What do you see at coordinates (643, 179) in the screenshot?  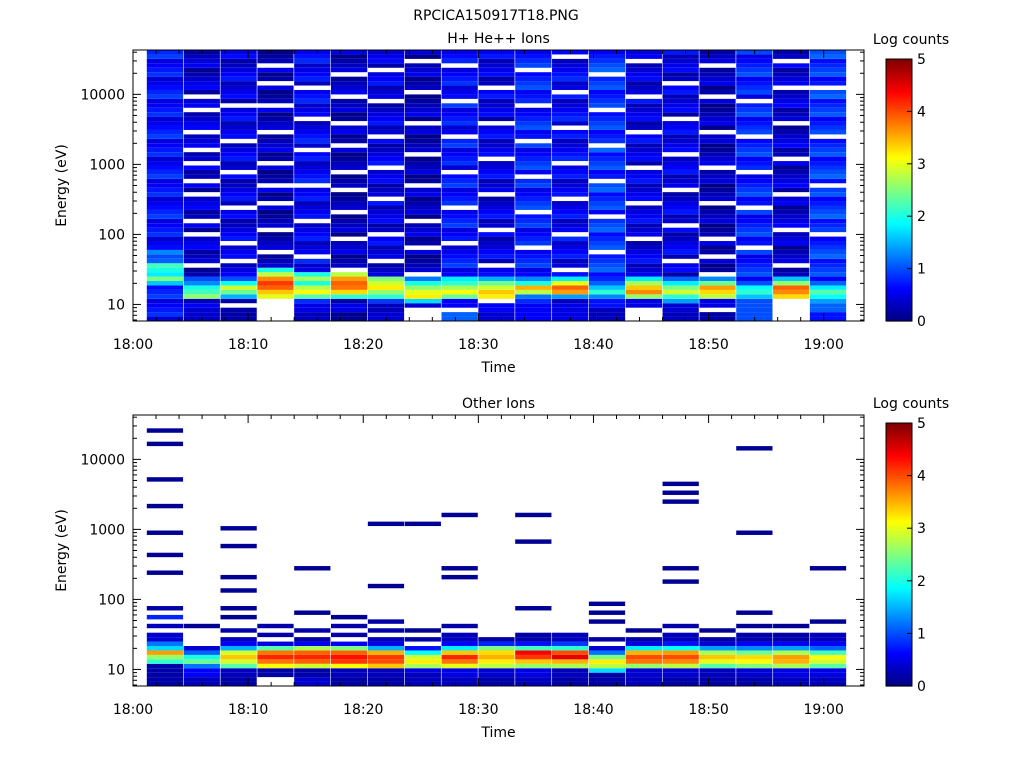 I see `time-column-18:42` at bounding box center [643, 179].